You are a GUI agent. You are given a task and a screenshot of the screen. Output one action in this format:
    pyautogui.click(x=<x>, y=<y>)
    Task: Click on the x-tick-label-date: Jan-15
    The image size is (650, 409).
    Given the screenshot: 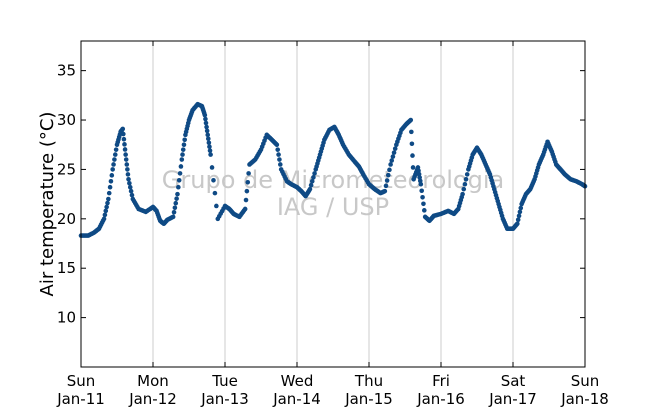 What is the action you would take?
    pyautogui.click(x=368, y=399)
    